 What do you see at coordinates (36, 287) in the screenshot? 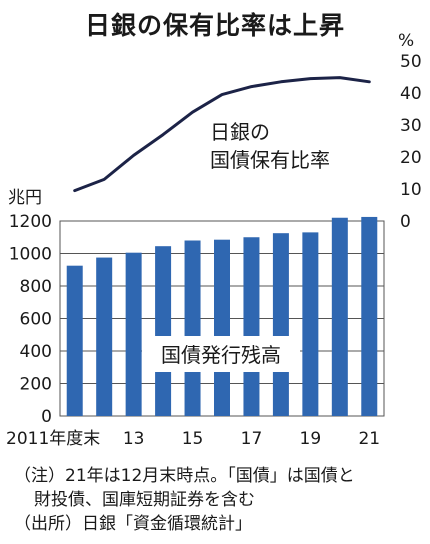
I see `left-tick-label: 800` at bounding box center [36, 287].